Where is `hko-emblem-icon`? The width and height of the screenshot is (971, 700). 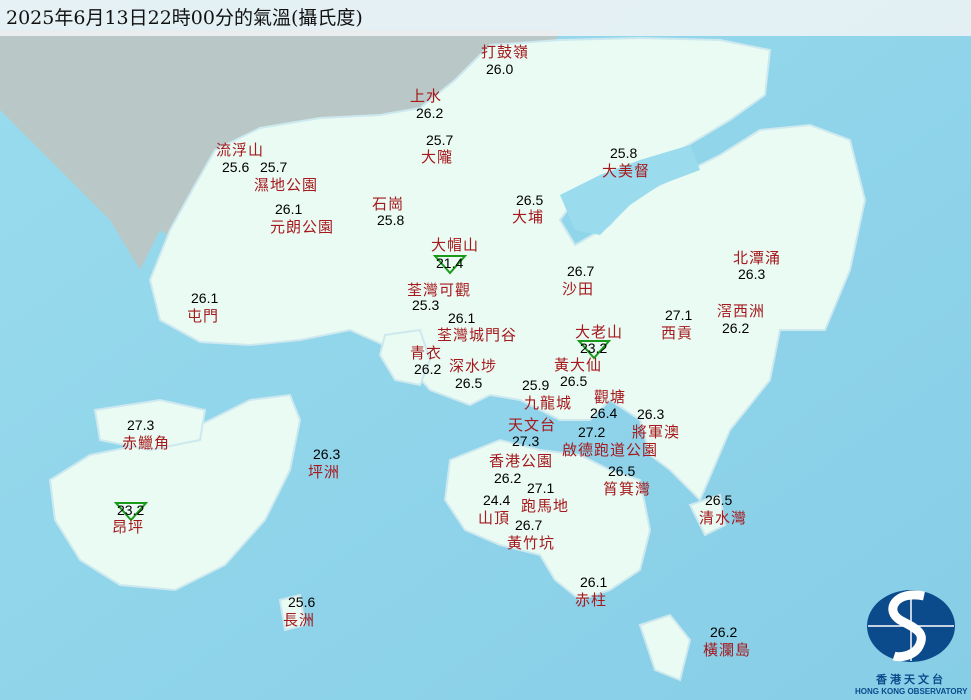 hko-emblem-icon is located at coordinates (911, 626).